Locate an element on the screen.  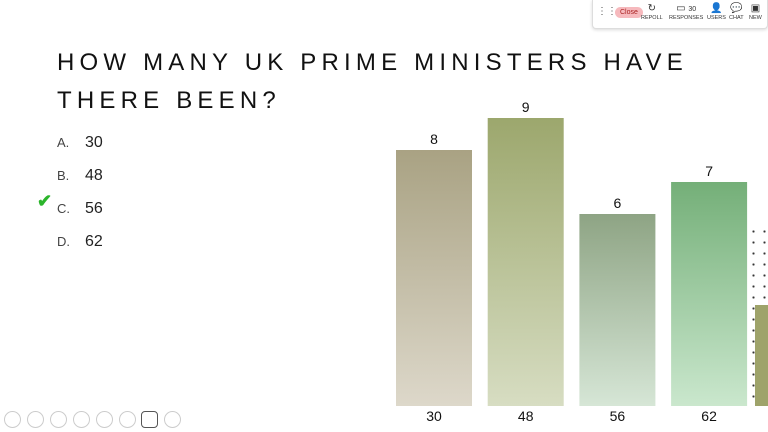
option-text: 48 is located at coordinates (94, 175).